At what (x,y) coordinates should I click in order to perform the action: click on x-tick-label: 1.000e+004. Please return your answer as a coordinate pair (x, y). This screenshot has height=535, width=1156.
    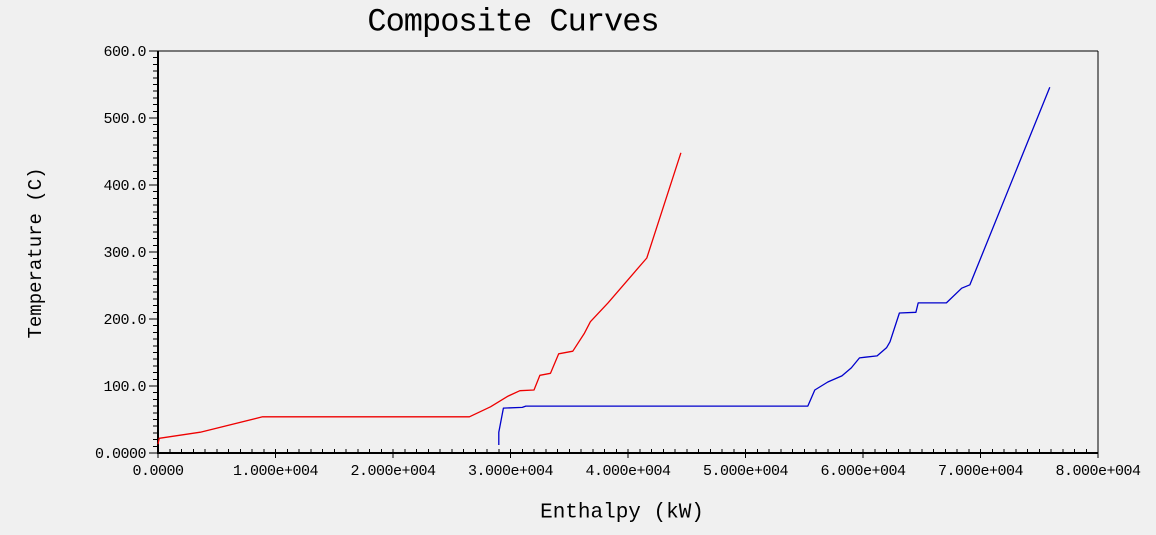
    Looking at the image, I should click on (276, 471).